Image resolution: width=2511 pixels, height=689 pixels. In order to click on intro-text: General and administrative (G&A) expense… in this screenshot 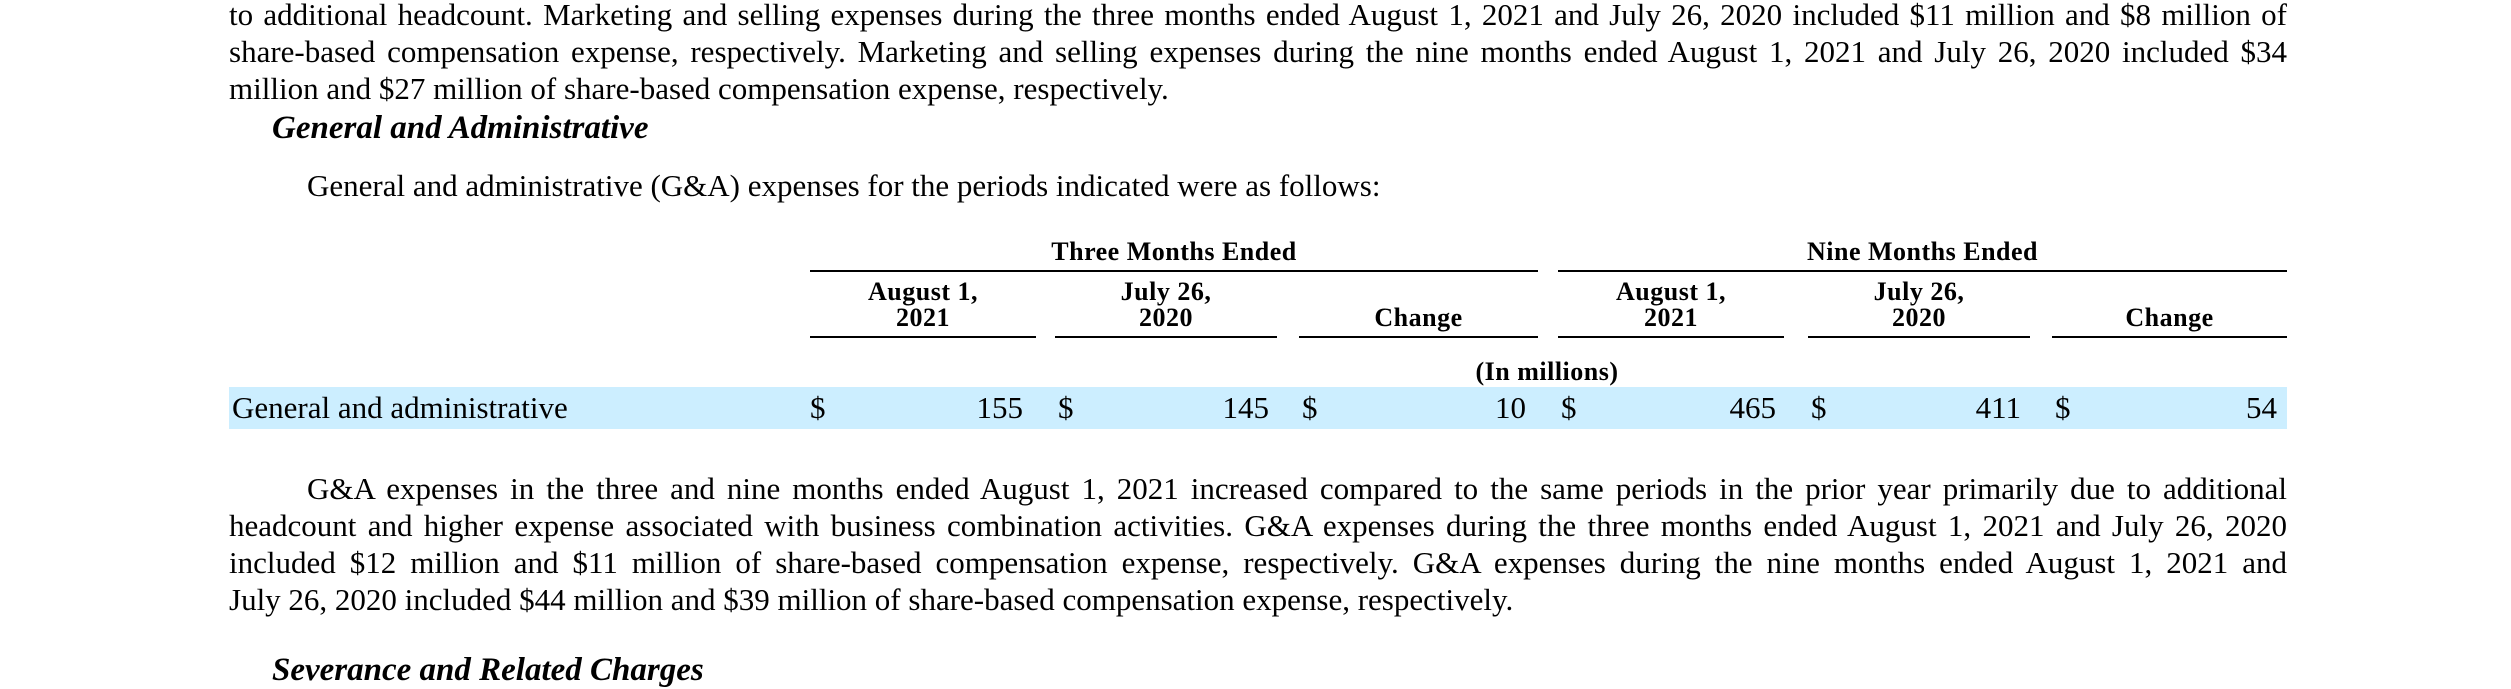, I will do `click(844, 185)`.